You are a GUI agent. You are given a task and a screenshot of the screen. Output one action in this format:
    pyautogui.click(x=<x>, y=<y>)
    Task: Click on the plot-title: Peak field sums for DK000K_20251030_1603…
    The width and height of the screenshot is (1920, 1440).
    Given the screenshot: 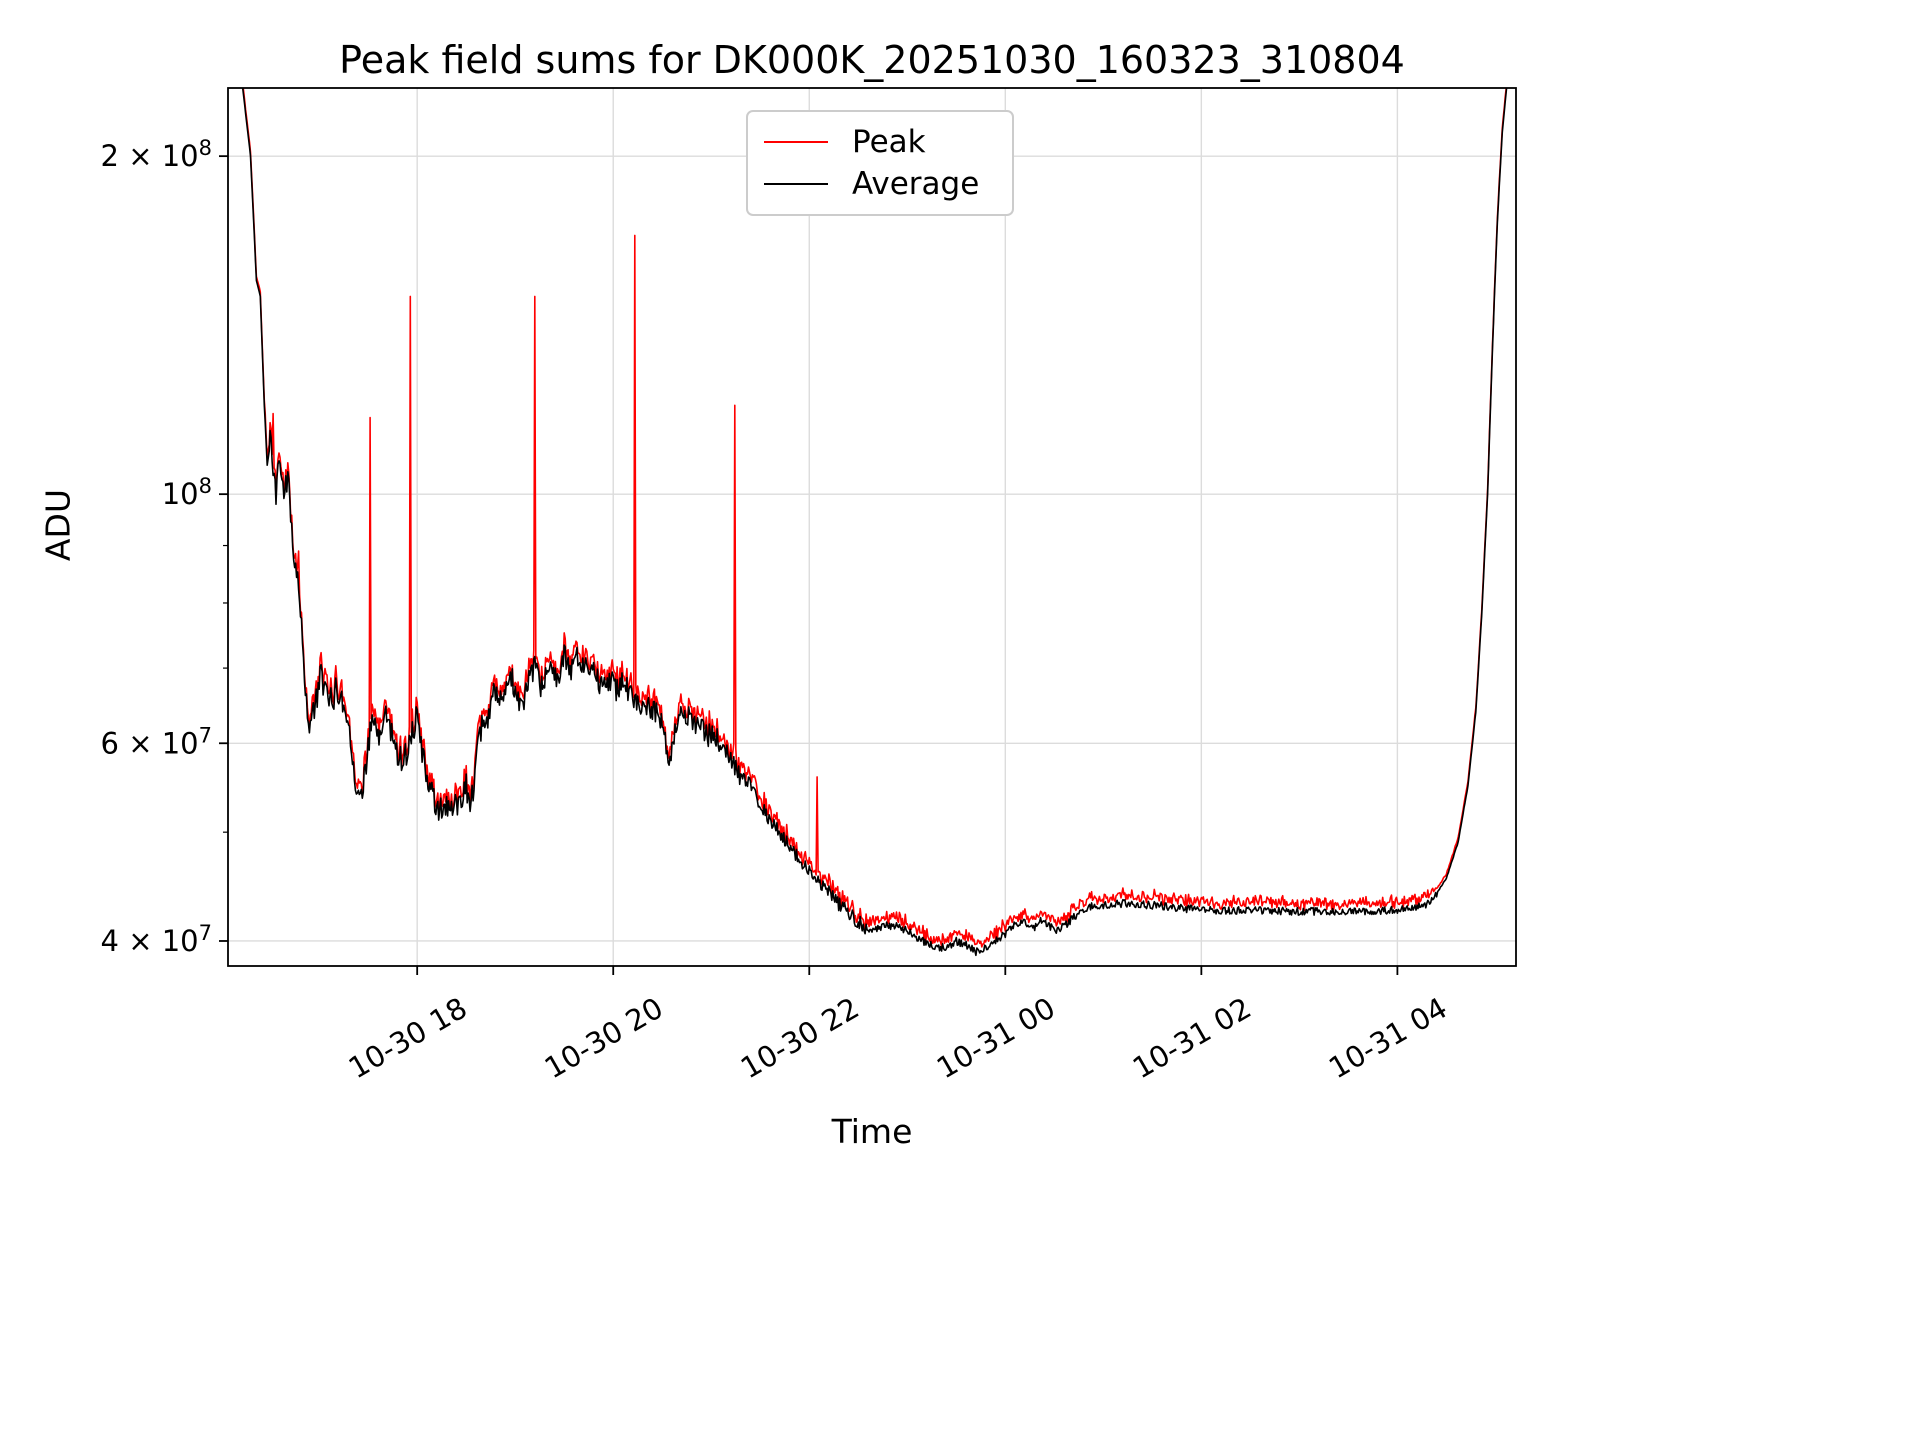 What is the action you would take?
    pyautogui.click(x=872, y=60)
    